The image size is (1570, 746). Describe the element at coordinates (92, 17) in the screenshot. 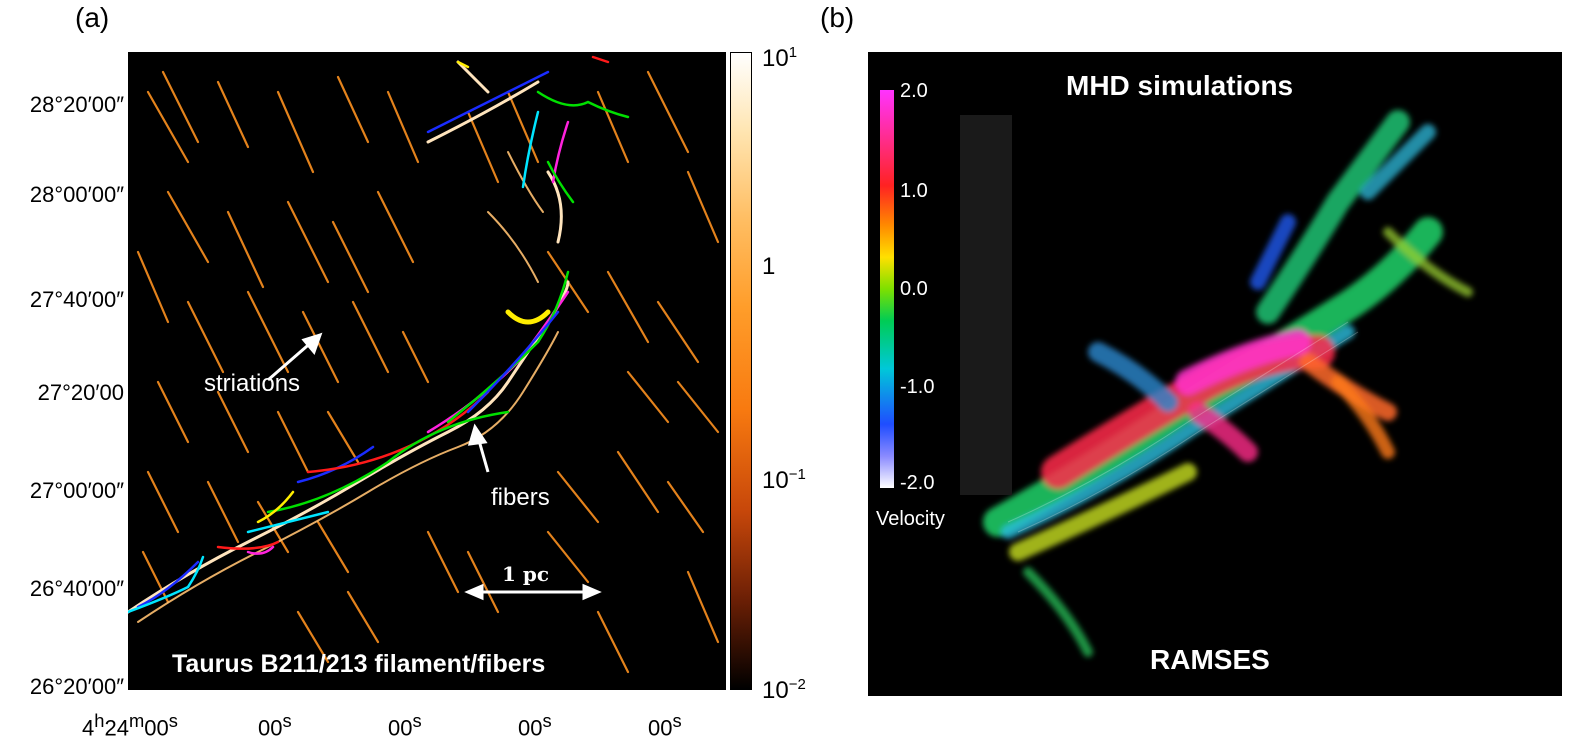

I see `panel-a-label: (a)` at that location.